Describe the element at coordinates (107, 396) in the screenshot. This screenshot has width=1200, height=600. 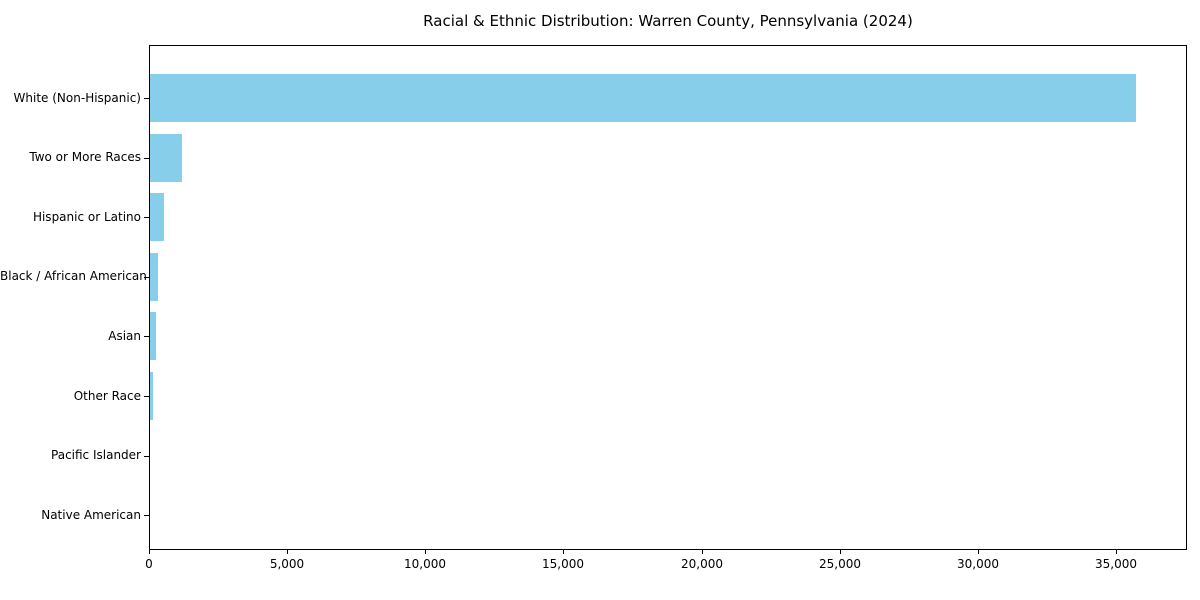
I see `y-tick-label: Other Race` at that location.